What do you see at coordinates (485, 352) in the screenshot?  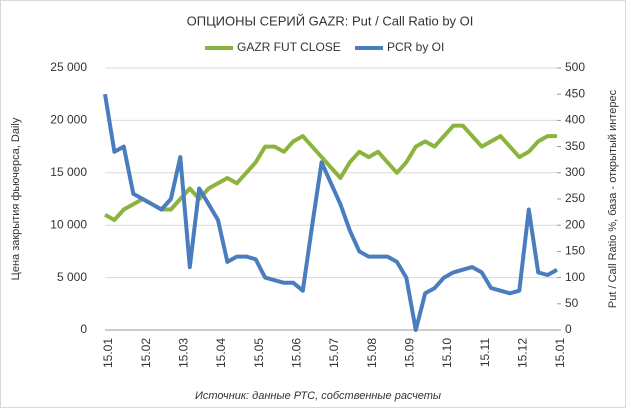 I see `x-tick-label: 15.11` at bounding box center [485, 352].